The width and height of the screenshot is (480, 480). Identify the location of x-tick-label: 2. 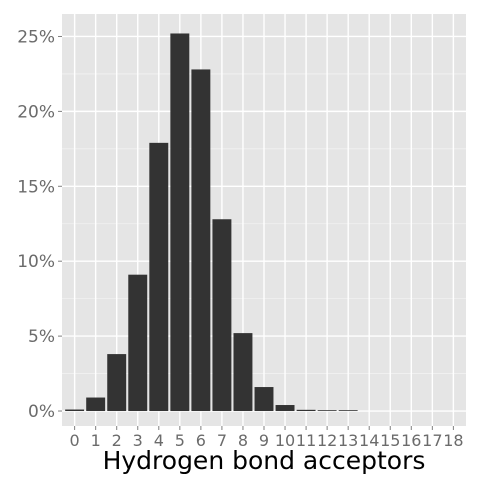
(117, 440).